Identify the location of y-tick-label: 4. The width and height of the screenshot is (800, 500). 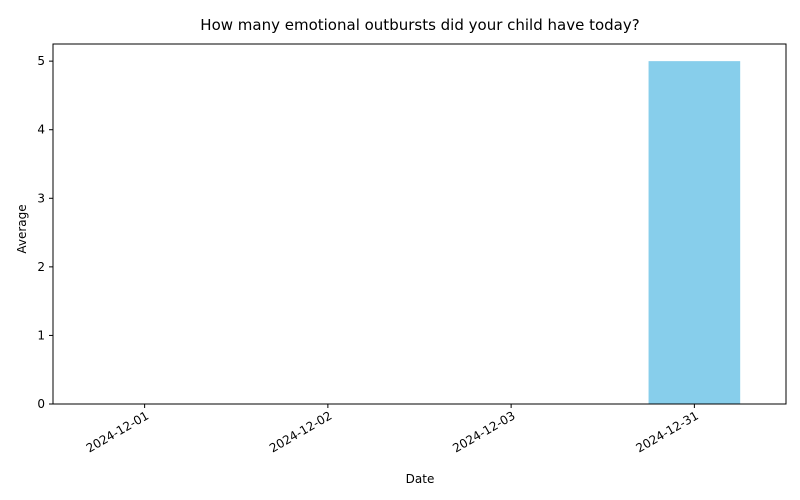
(41, 130).